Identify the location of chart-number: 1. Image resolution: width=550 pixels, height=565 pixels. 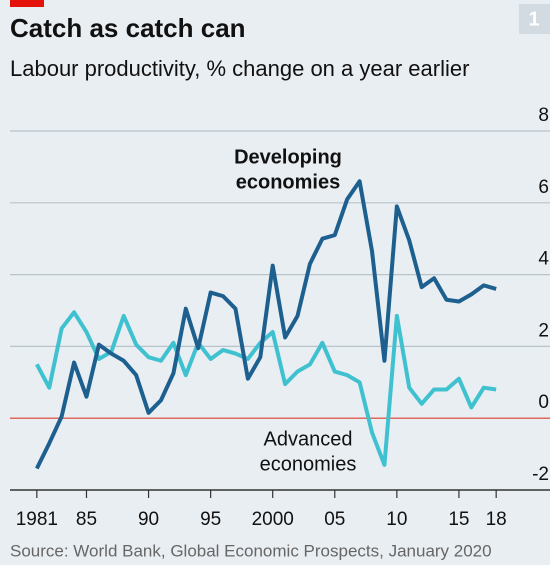
(533, 19).